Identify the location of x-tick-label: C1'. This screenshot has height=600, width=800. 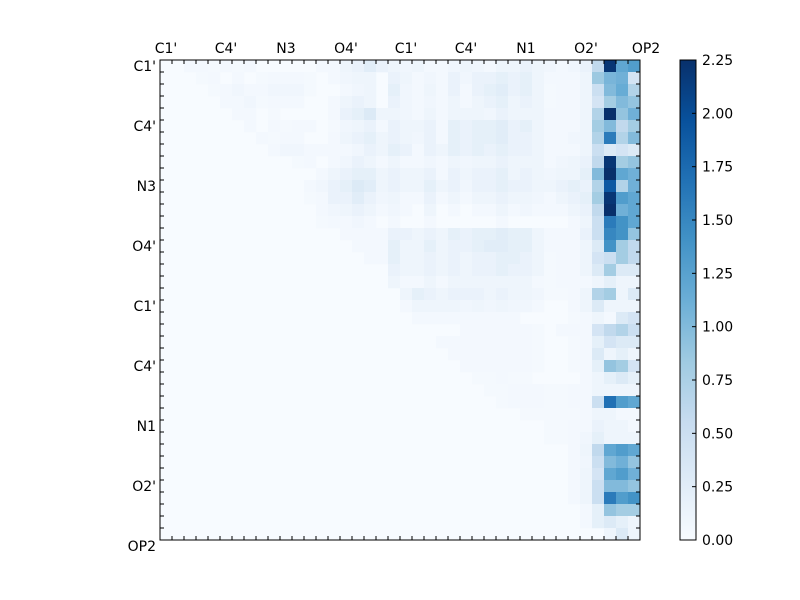
(406, 49).